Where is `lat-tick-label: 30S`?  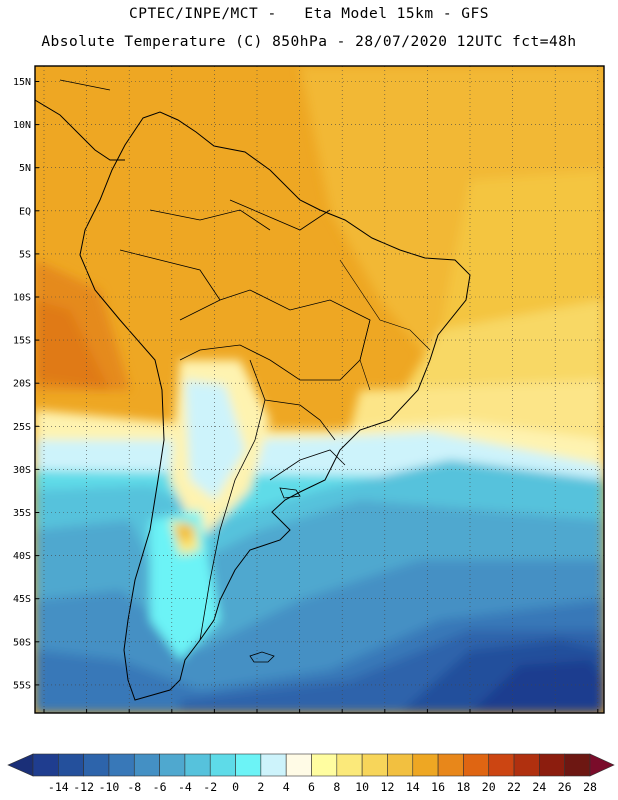
lat-tick-label: 30S is located at coordinates (22, 470).